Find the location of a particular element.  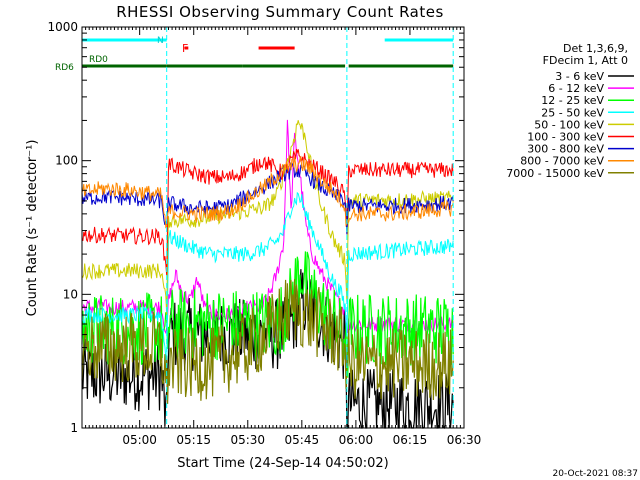

x-tick-label: 05:45 is located at coordinates (302, 440).